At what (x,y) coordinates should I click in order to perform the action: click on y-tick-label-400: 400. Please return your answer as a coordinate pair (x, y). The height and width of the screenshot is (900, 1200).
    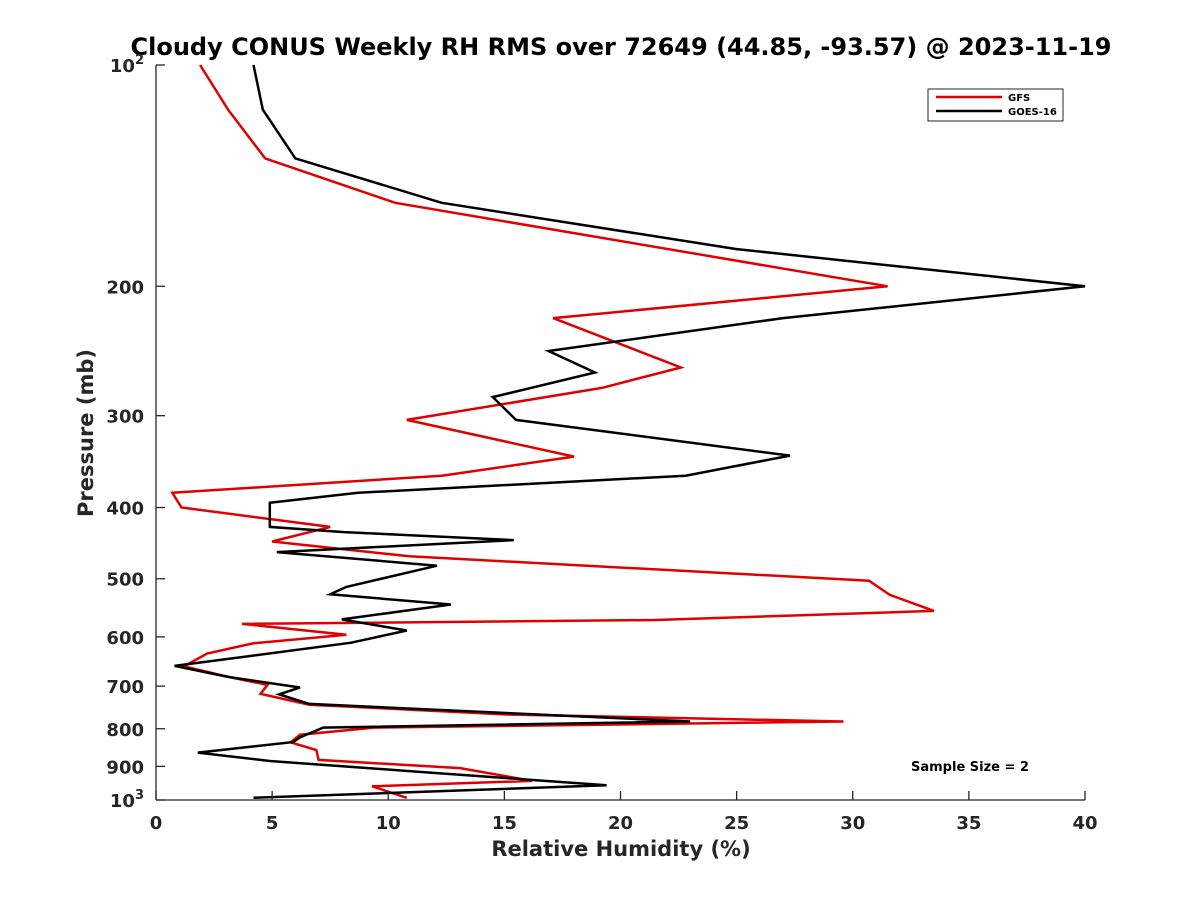
    Looking at the image, I should click on (125, 509).